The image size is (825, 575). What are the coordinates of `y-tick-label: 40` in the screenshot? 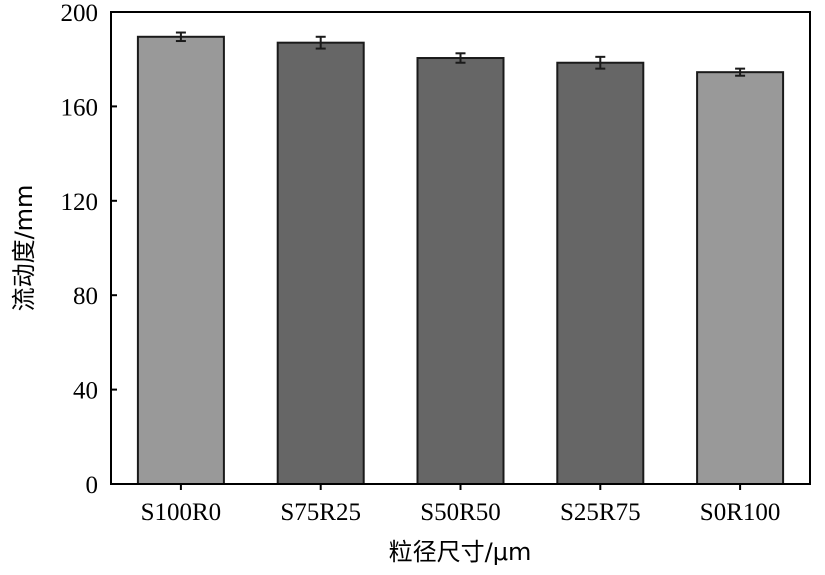 It's located at (85, 391).